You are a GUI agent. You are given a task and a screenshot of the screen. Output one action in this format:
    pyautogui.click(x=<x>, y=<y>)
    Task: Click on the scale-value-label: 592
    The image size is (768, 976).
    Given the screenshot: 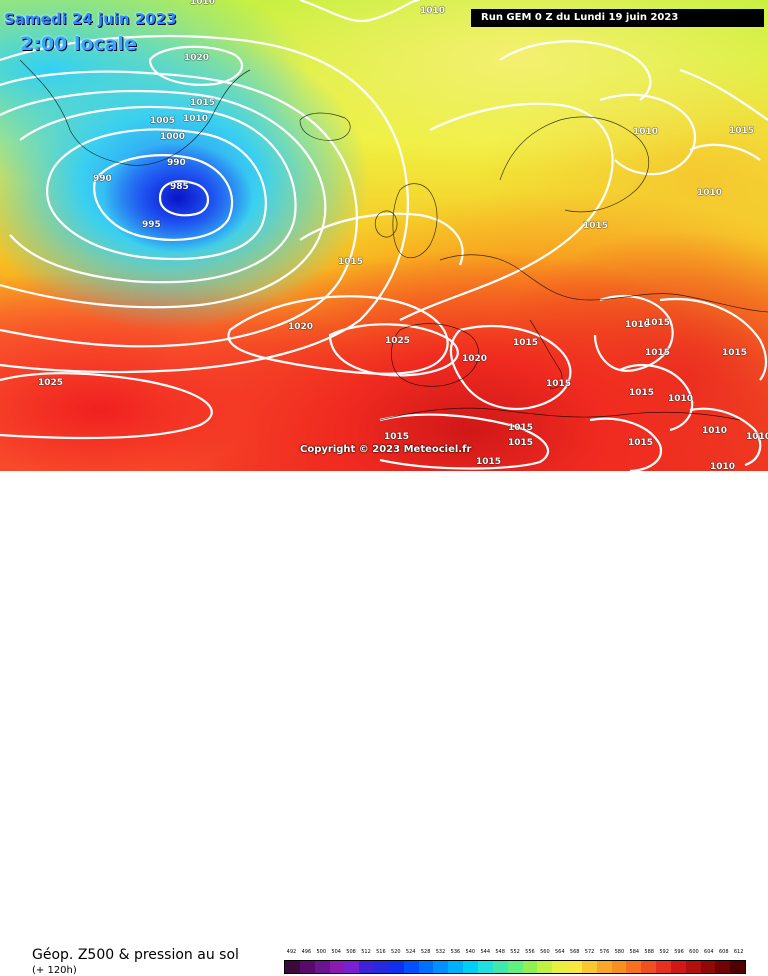 What is the action you would take?
    pyautogui.click(x=664, y=952)
    